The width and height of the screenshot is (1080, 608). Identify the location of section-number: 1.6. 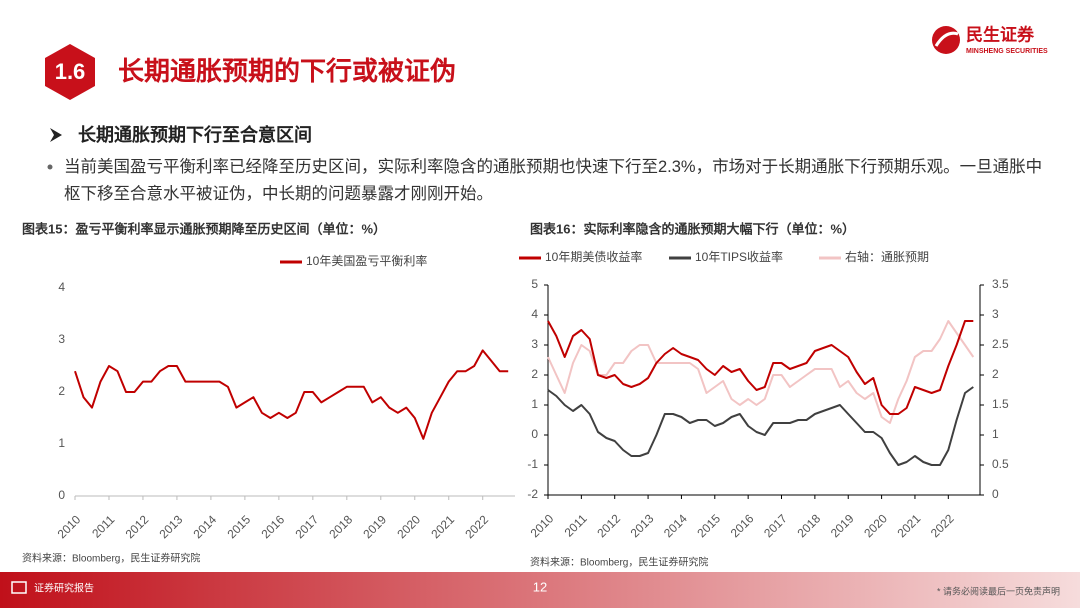
(70, 71).